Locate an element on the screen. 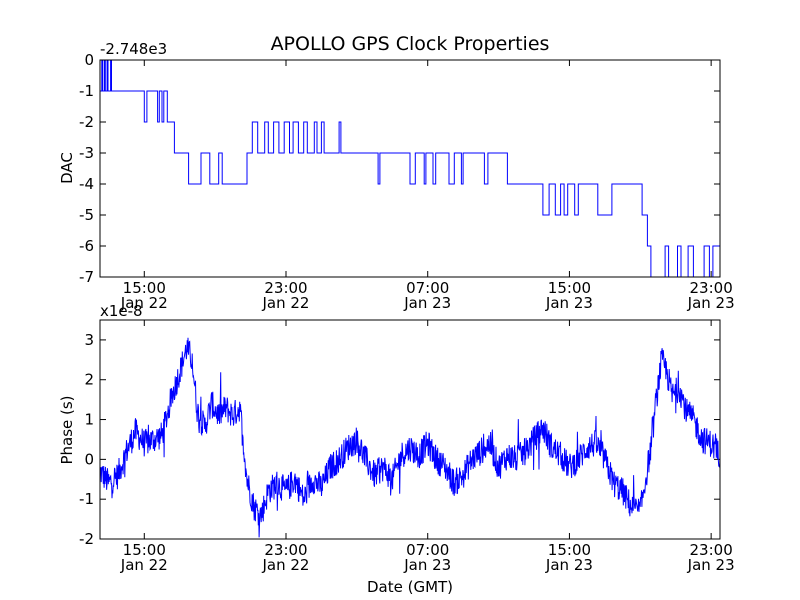 The width and height of the screenshot is (800, 600). phase-ytick-label: 0 is located at coordinates (89, 459).